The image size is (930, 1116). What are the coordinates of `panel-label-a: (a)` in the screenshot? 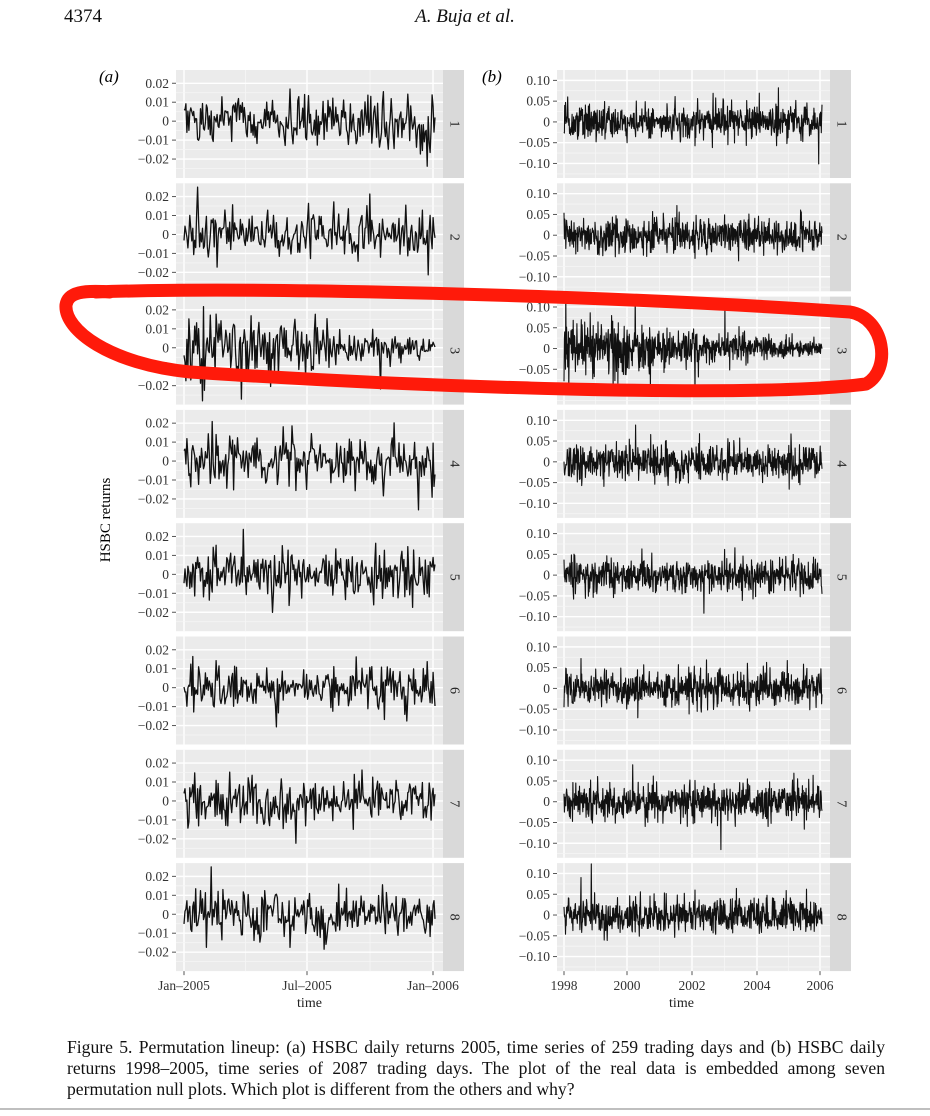 It's located at (109, 76).